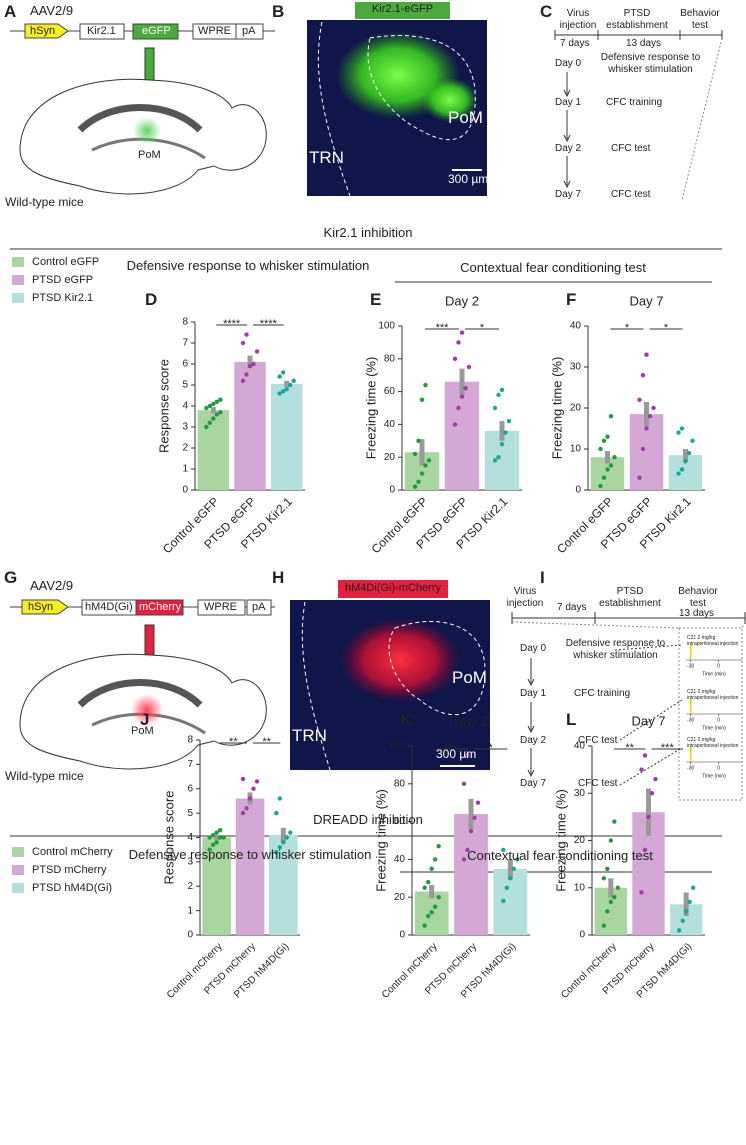 The height and width of the screenshot is (1145, 746). I want to click on section-title: Kir2.1 inhibition, so click(368, 232).